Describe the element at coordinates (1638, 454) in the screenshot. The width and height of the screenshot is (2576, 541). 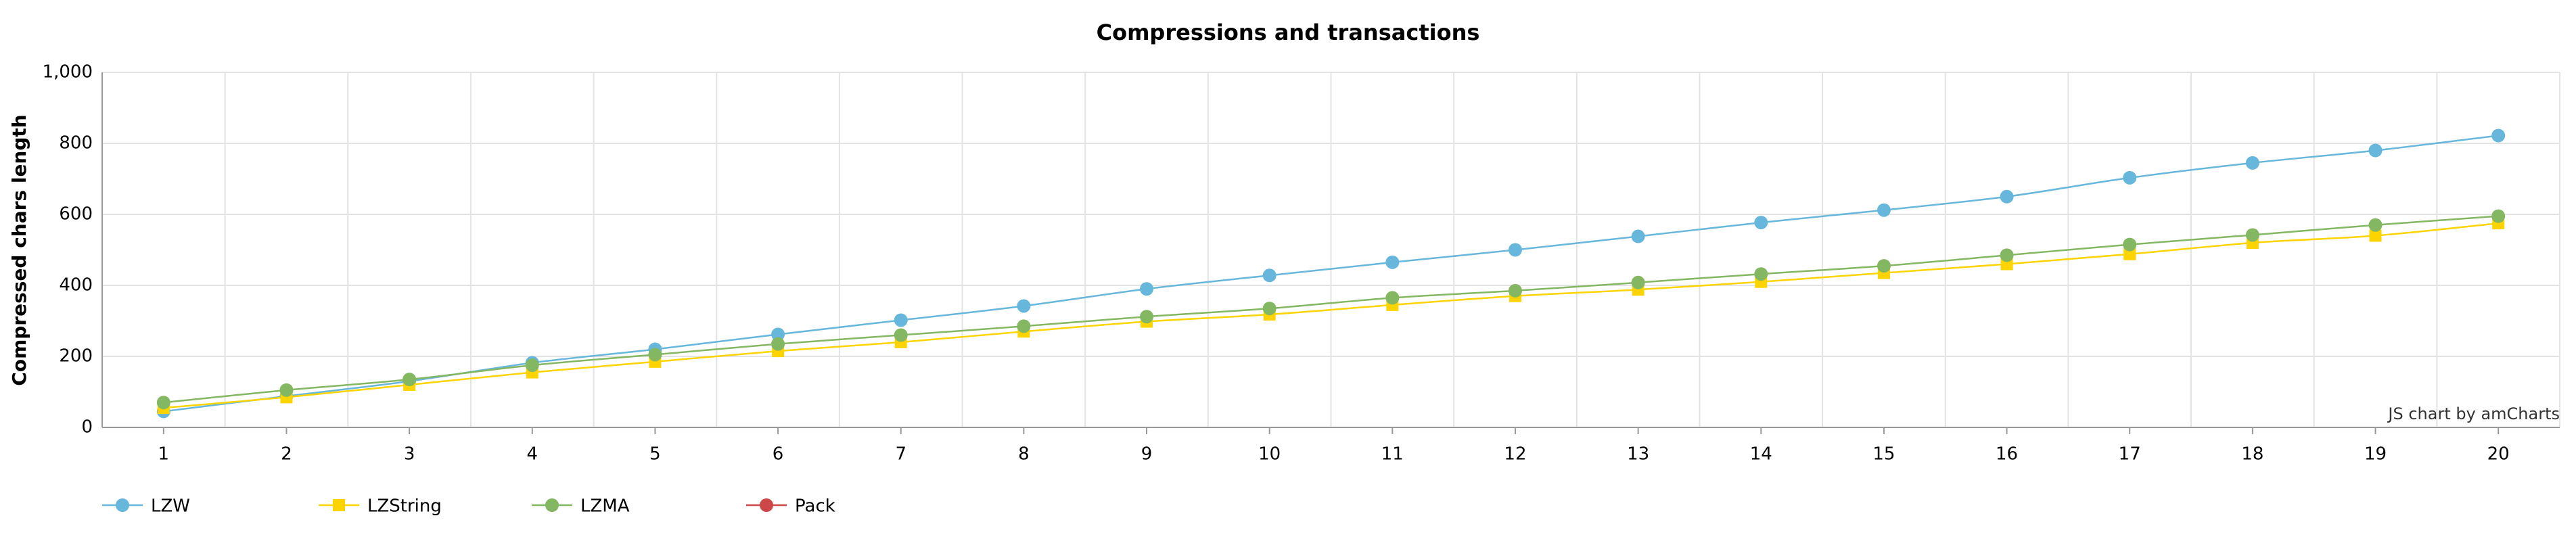
I see `x-tick-label: 13` at that location.